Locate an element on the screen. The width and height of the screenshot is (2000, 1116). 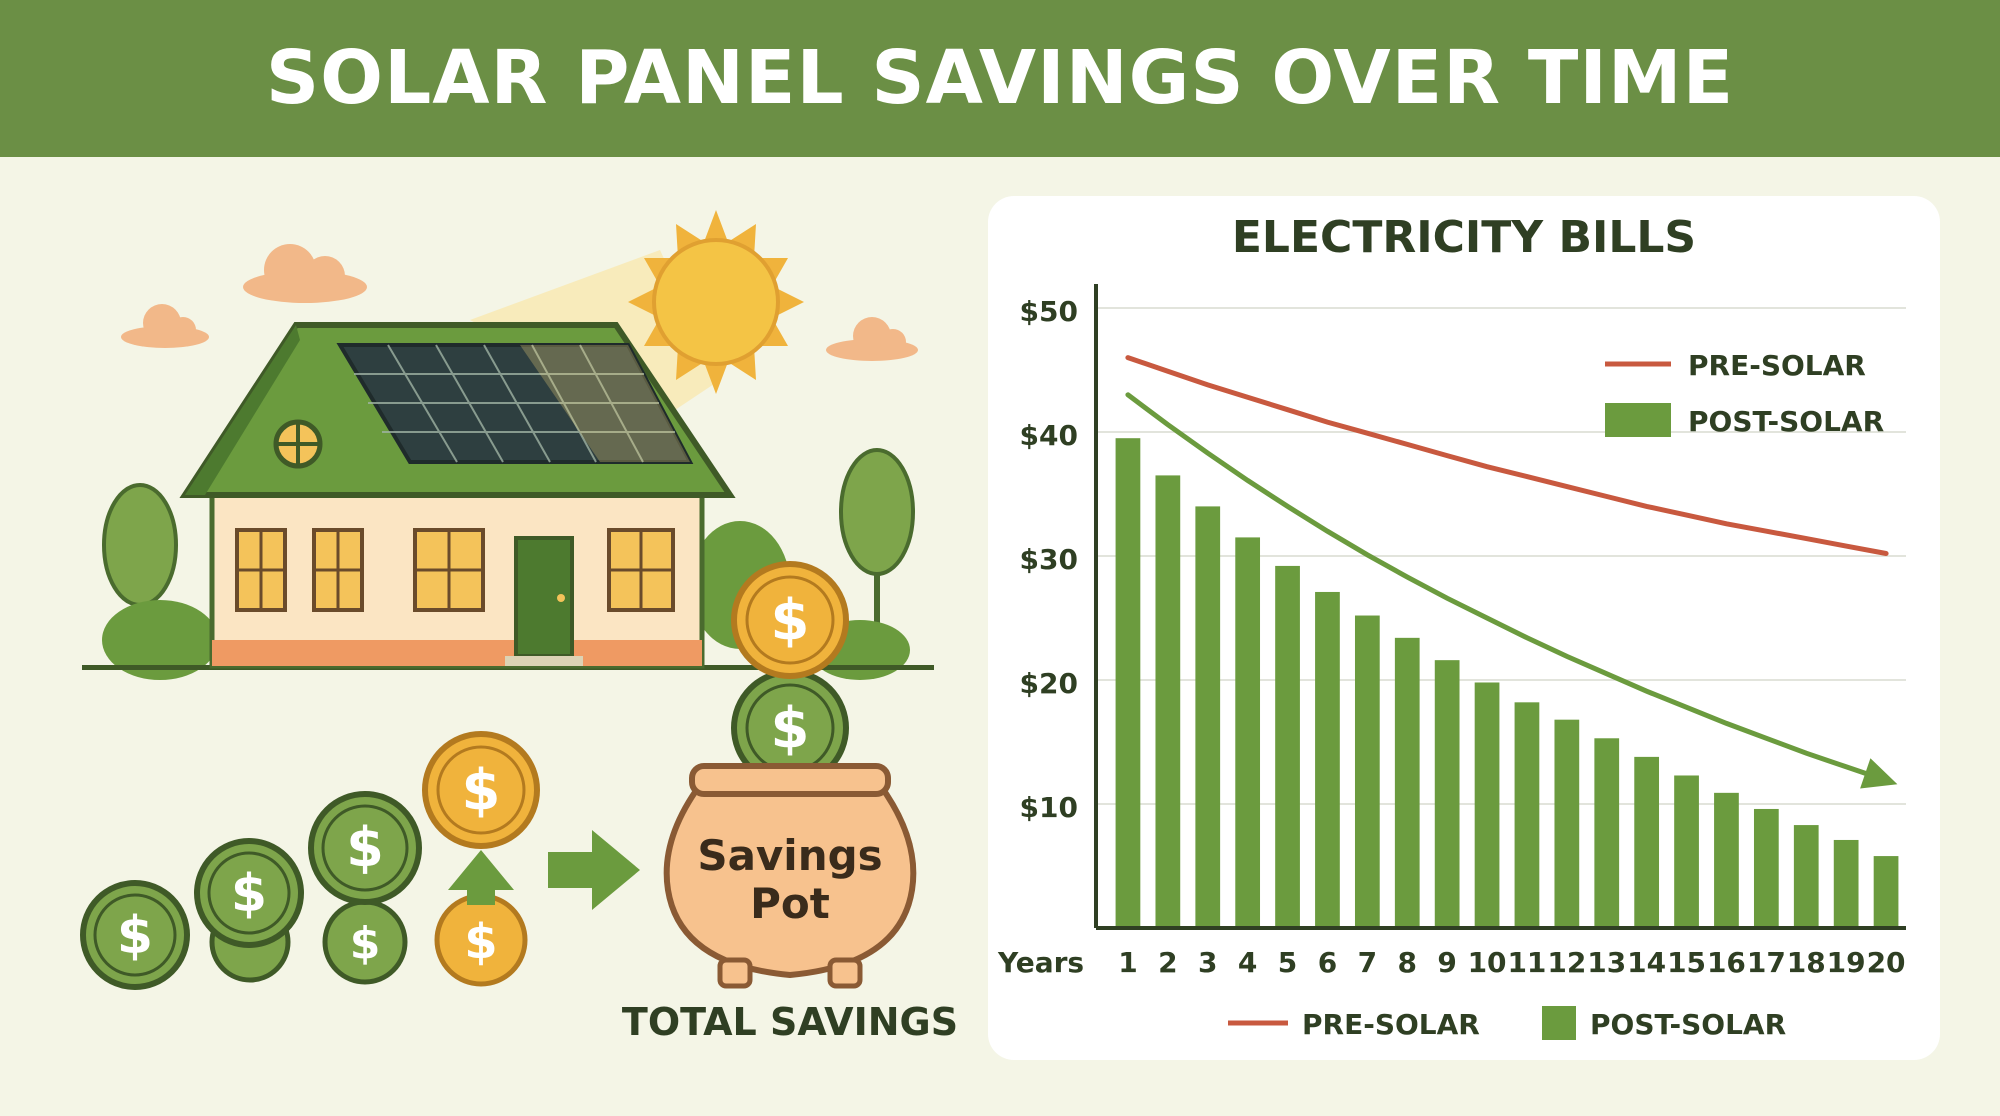
tree-icon is located at coordinates (877, 539).